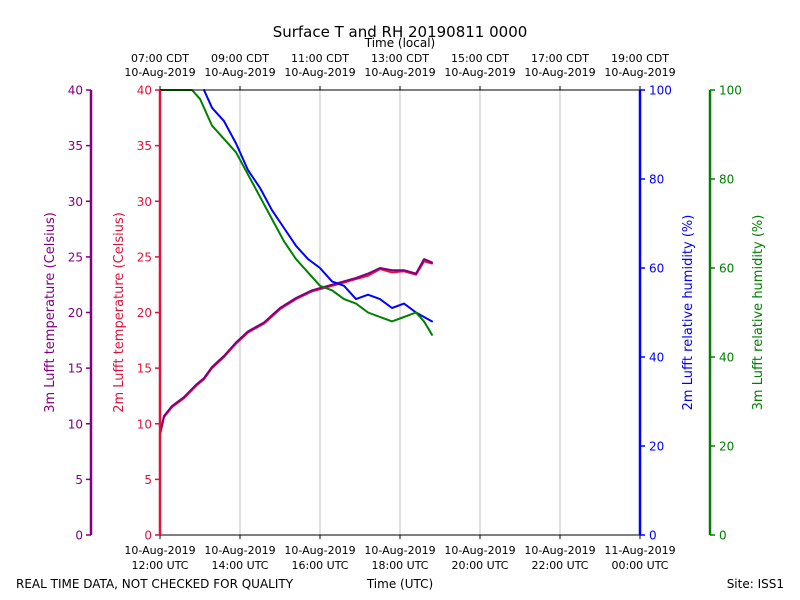  Describe the element at coordinates (148, 480) in the screenshot. I see `t2m-tick-label-1: 5` at that location.